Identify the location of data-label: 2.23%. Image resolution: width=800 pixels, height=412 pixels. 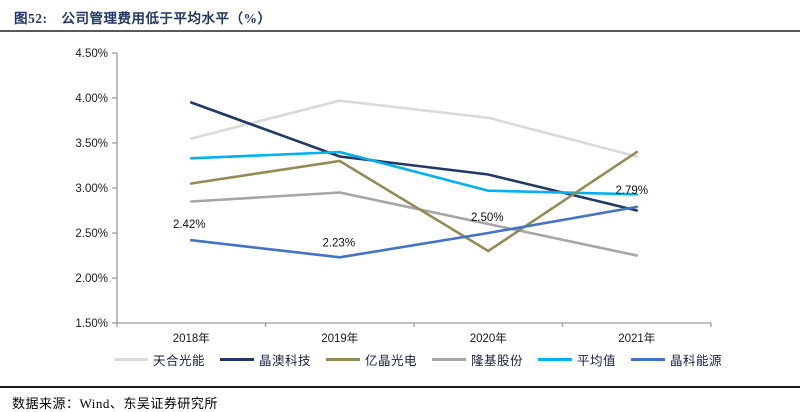
(338, 243).